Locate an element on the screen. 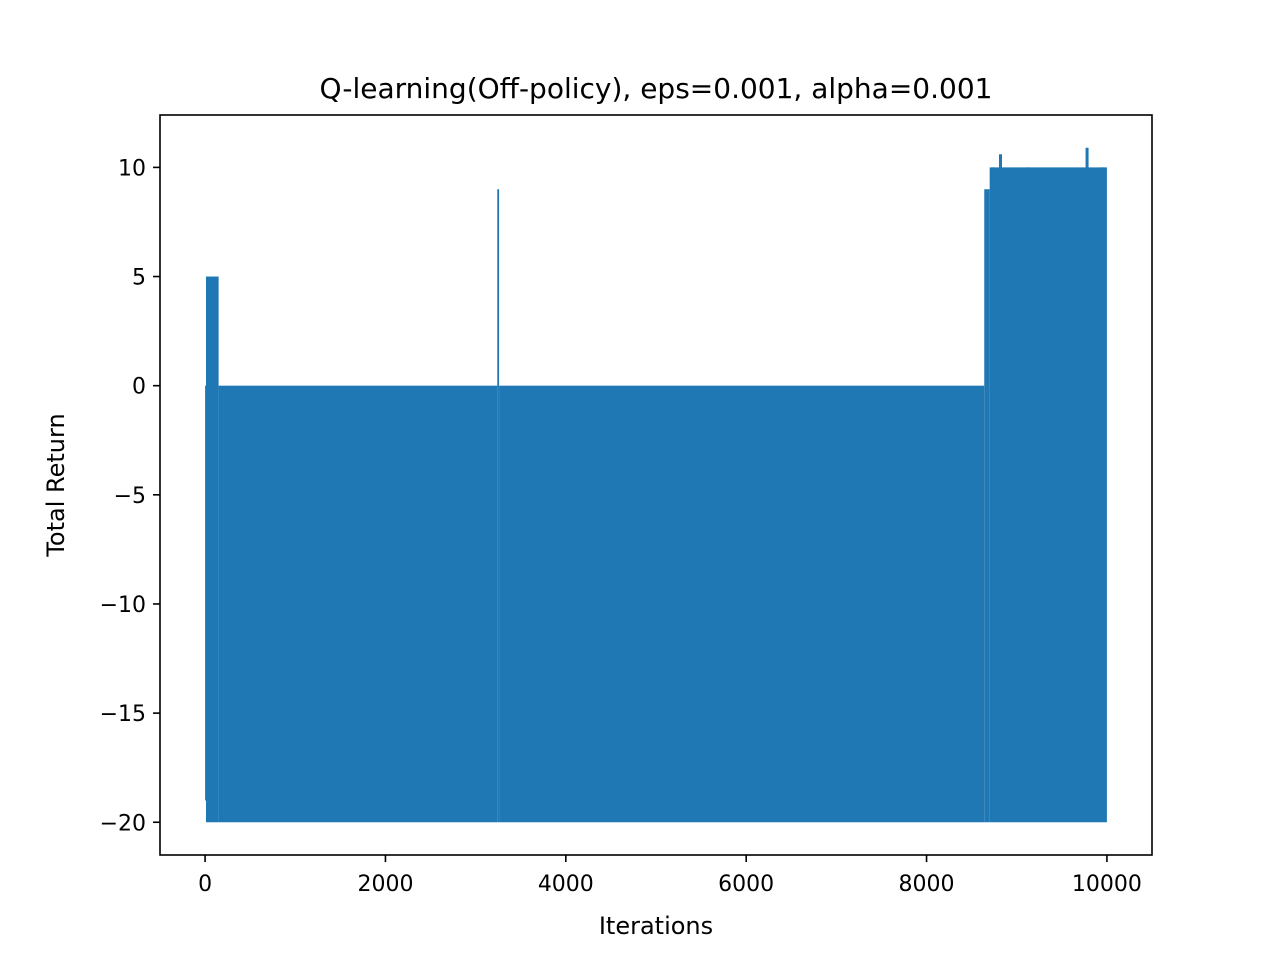 The image size is (1280, 960). y-tick-label: −5 is located at coordinates (130, 496).